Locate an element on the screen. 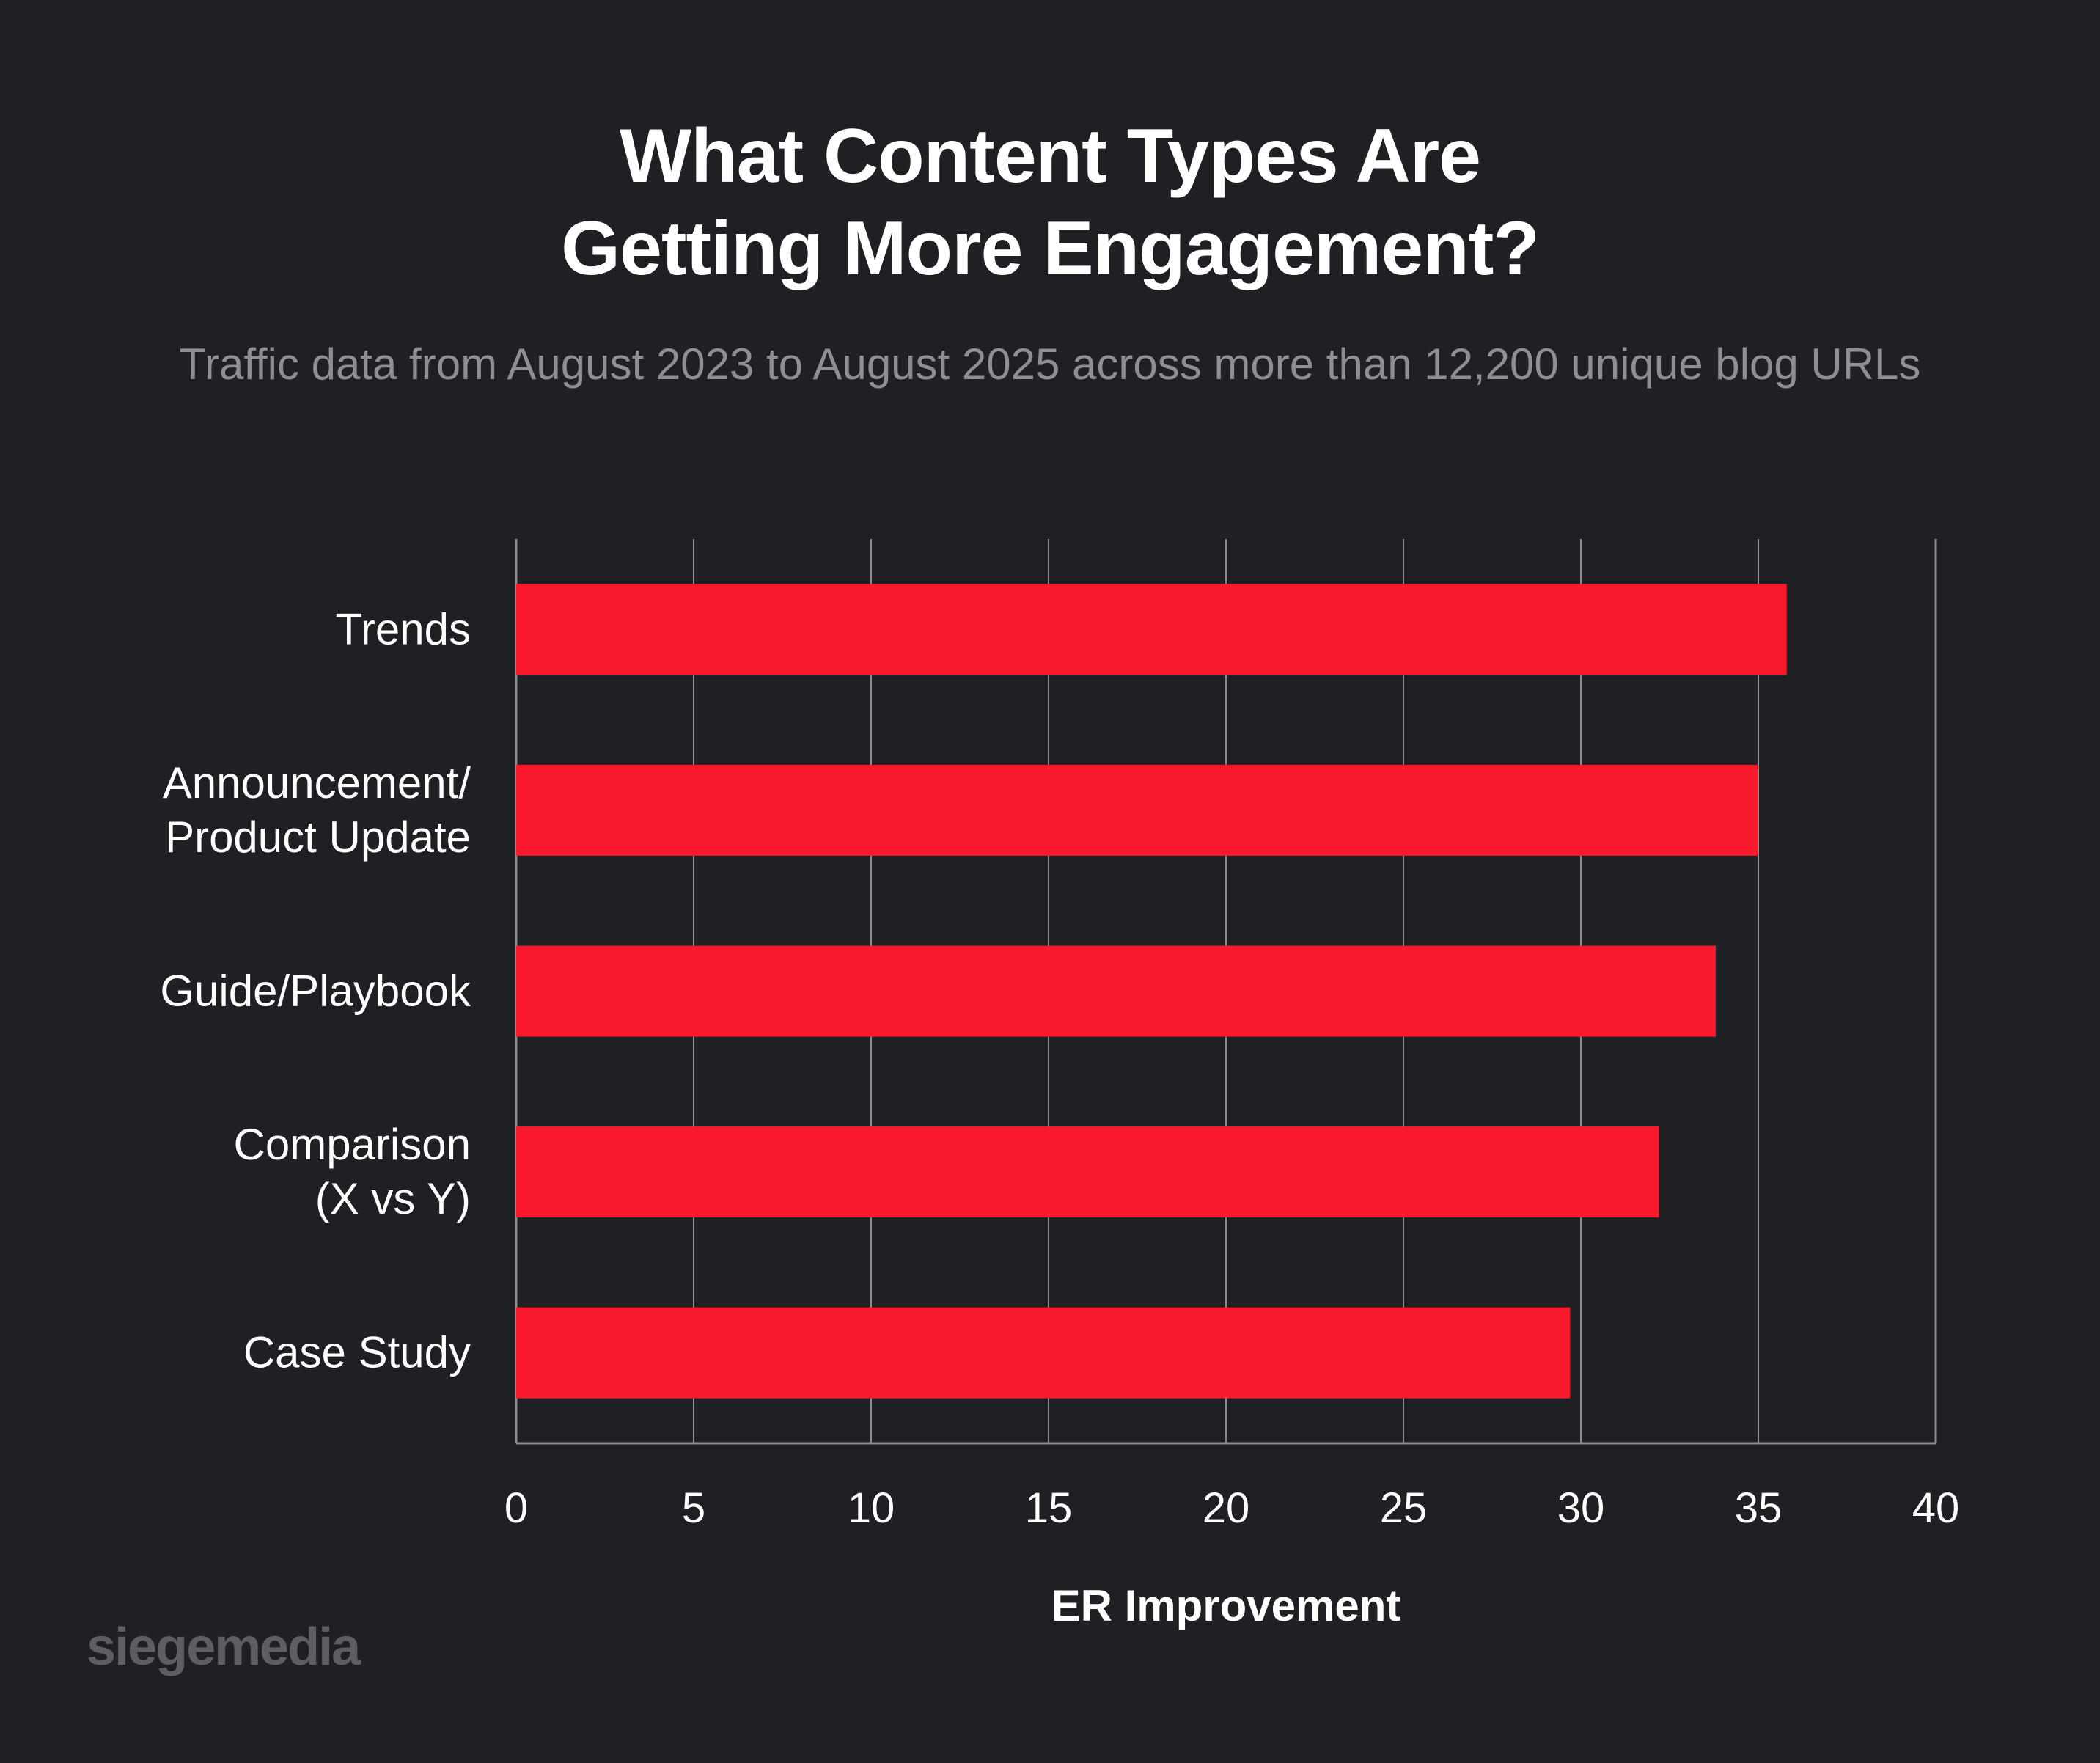 The image size is (2100, 1763). chart-title-line-1: What Content Types Are is located at coordinates (1050, 156).